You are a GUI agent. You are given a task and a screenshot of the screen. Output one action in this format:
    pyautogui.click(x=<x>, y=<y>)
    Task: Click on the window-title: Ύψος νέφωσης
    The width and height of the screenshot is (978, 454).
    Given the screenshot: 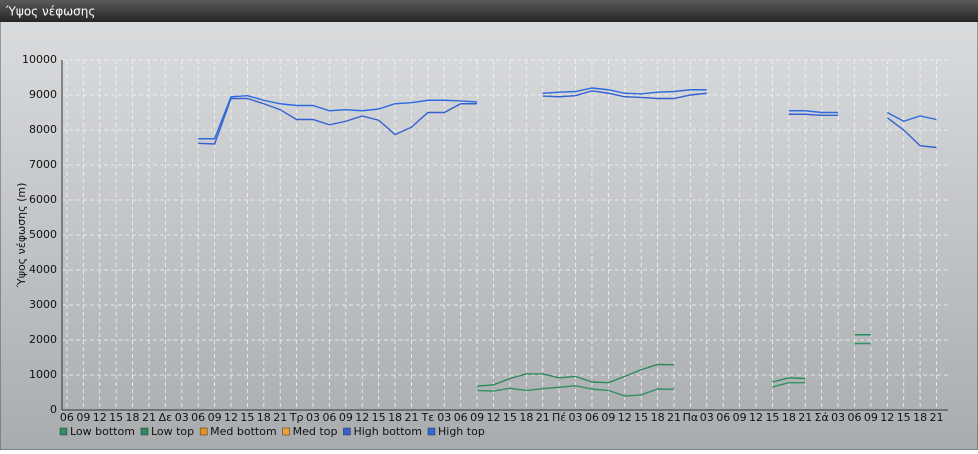 What is the action you would take?
    pyautogui.click(x=50, y=12)
    